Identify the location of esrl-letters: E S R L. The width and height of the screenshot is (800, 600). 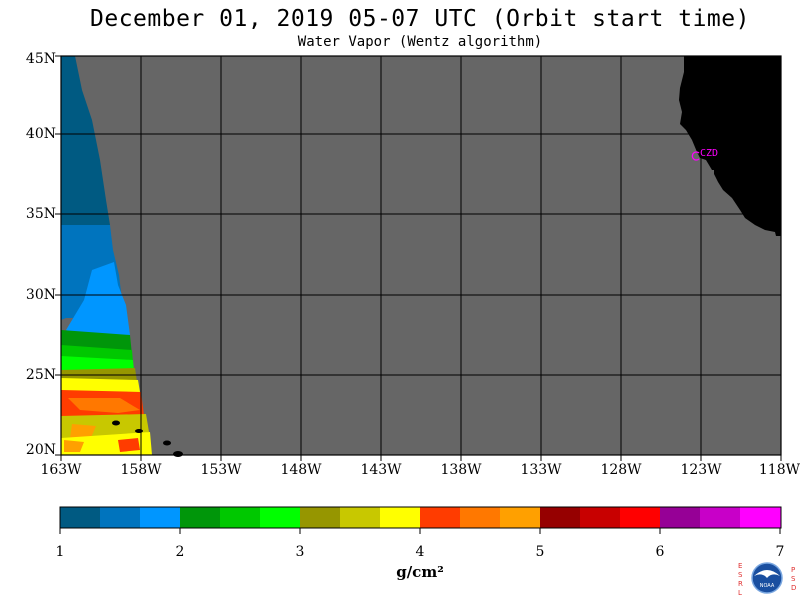
(740, 579).